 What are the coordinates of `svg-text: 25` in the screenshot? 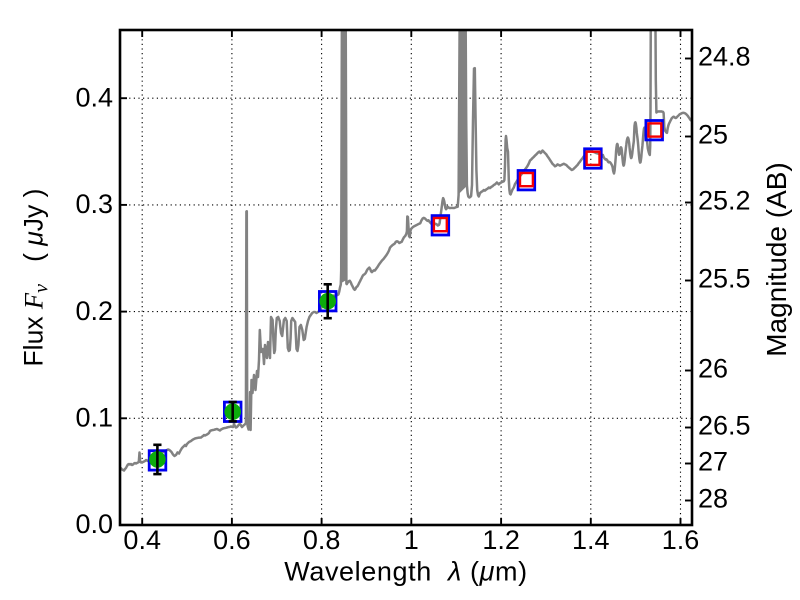 It's located at (713, 135).